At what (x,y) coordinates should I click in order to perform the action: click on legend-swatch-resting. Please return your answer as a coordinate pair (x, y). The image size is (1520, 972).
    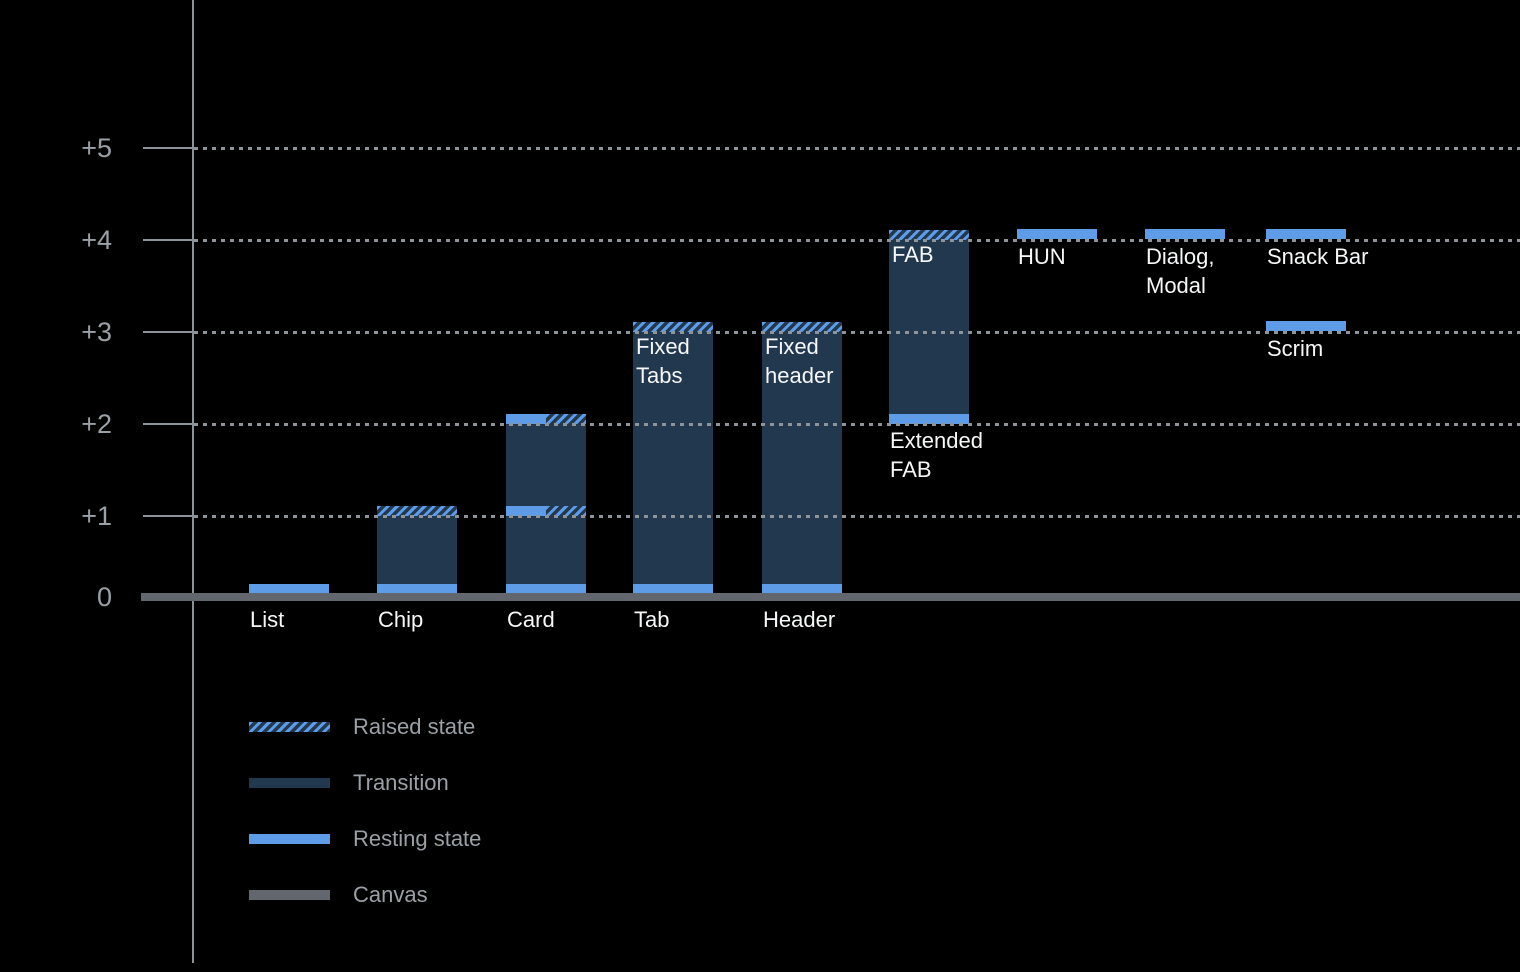
    Looking at the image, I should click on (289, 839).